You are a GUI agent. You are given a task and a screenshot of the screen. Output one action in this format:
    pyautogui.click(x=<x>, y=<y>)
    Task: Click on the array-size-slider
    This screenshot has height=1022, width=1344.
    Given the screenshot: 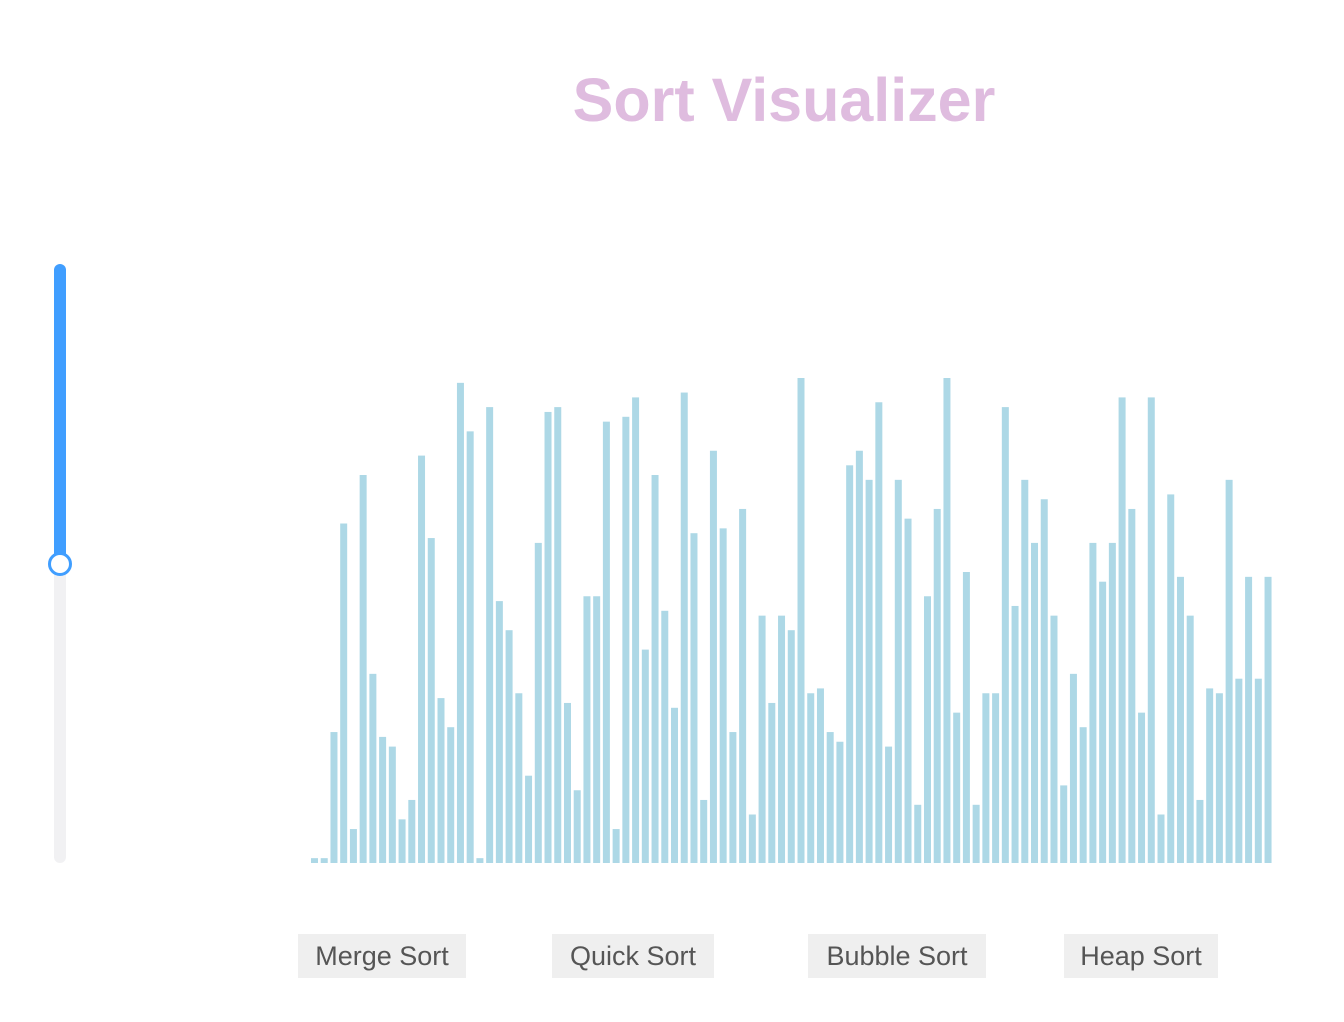 What is the action you would take?
    pyautogui.click(x=60, y=564)
    